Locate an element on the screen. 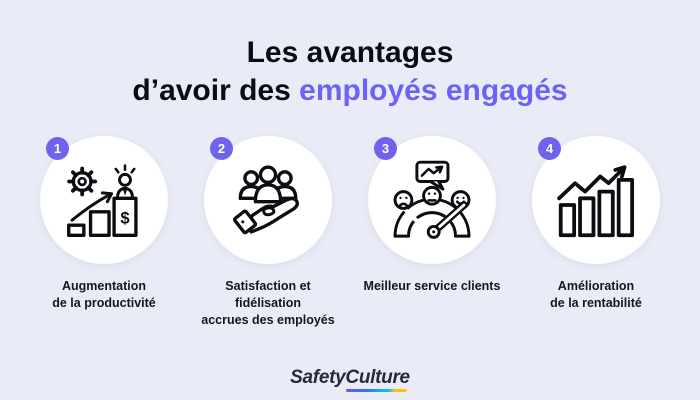  icon-circle-productivity: $ is located at coordinates (104, 200).